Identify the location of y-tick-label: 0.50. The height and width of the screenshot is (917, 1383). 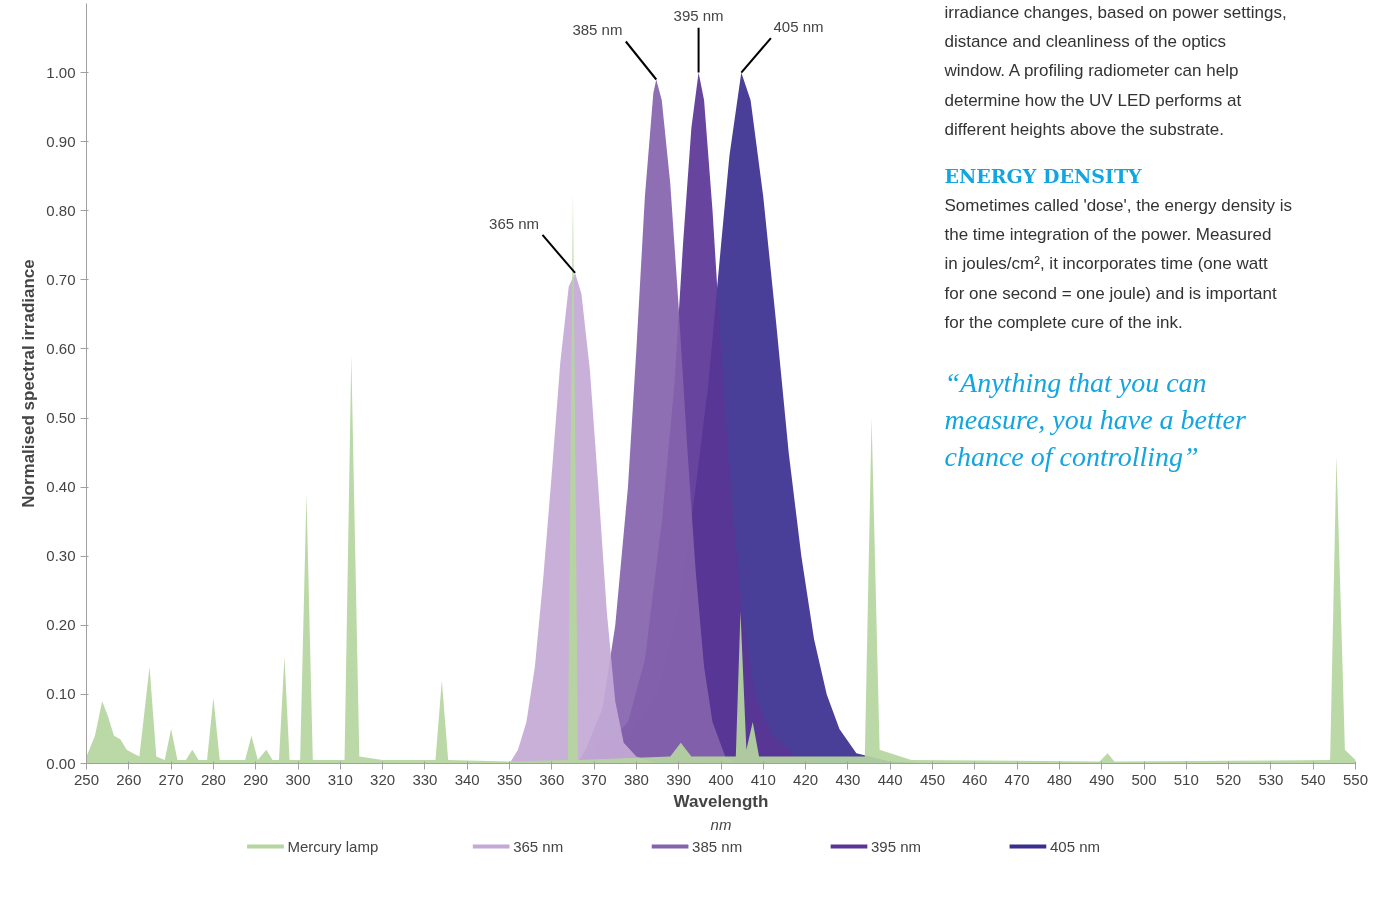
(61, 418).